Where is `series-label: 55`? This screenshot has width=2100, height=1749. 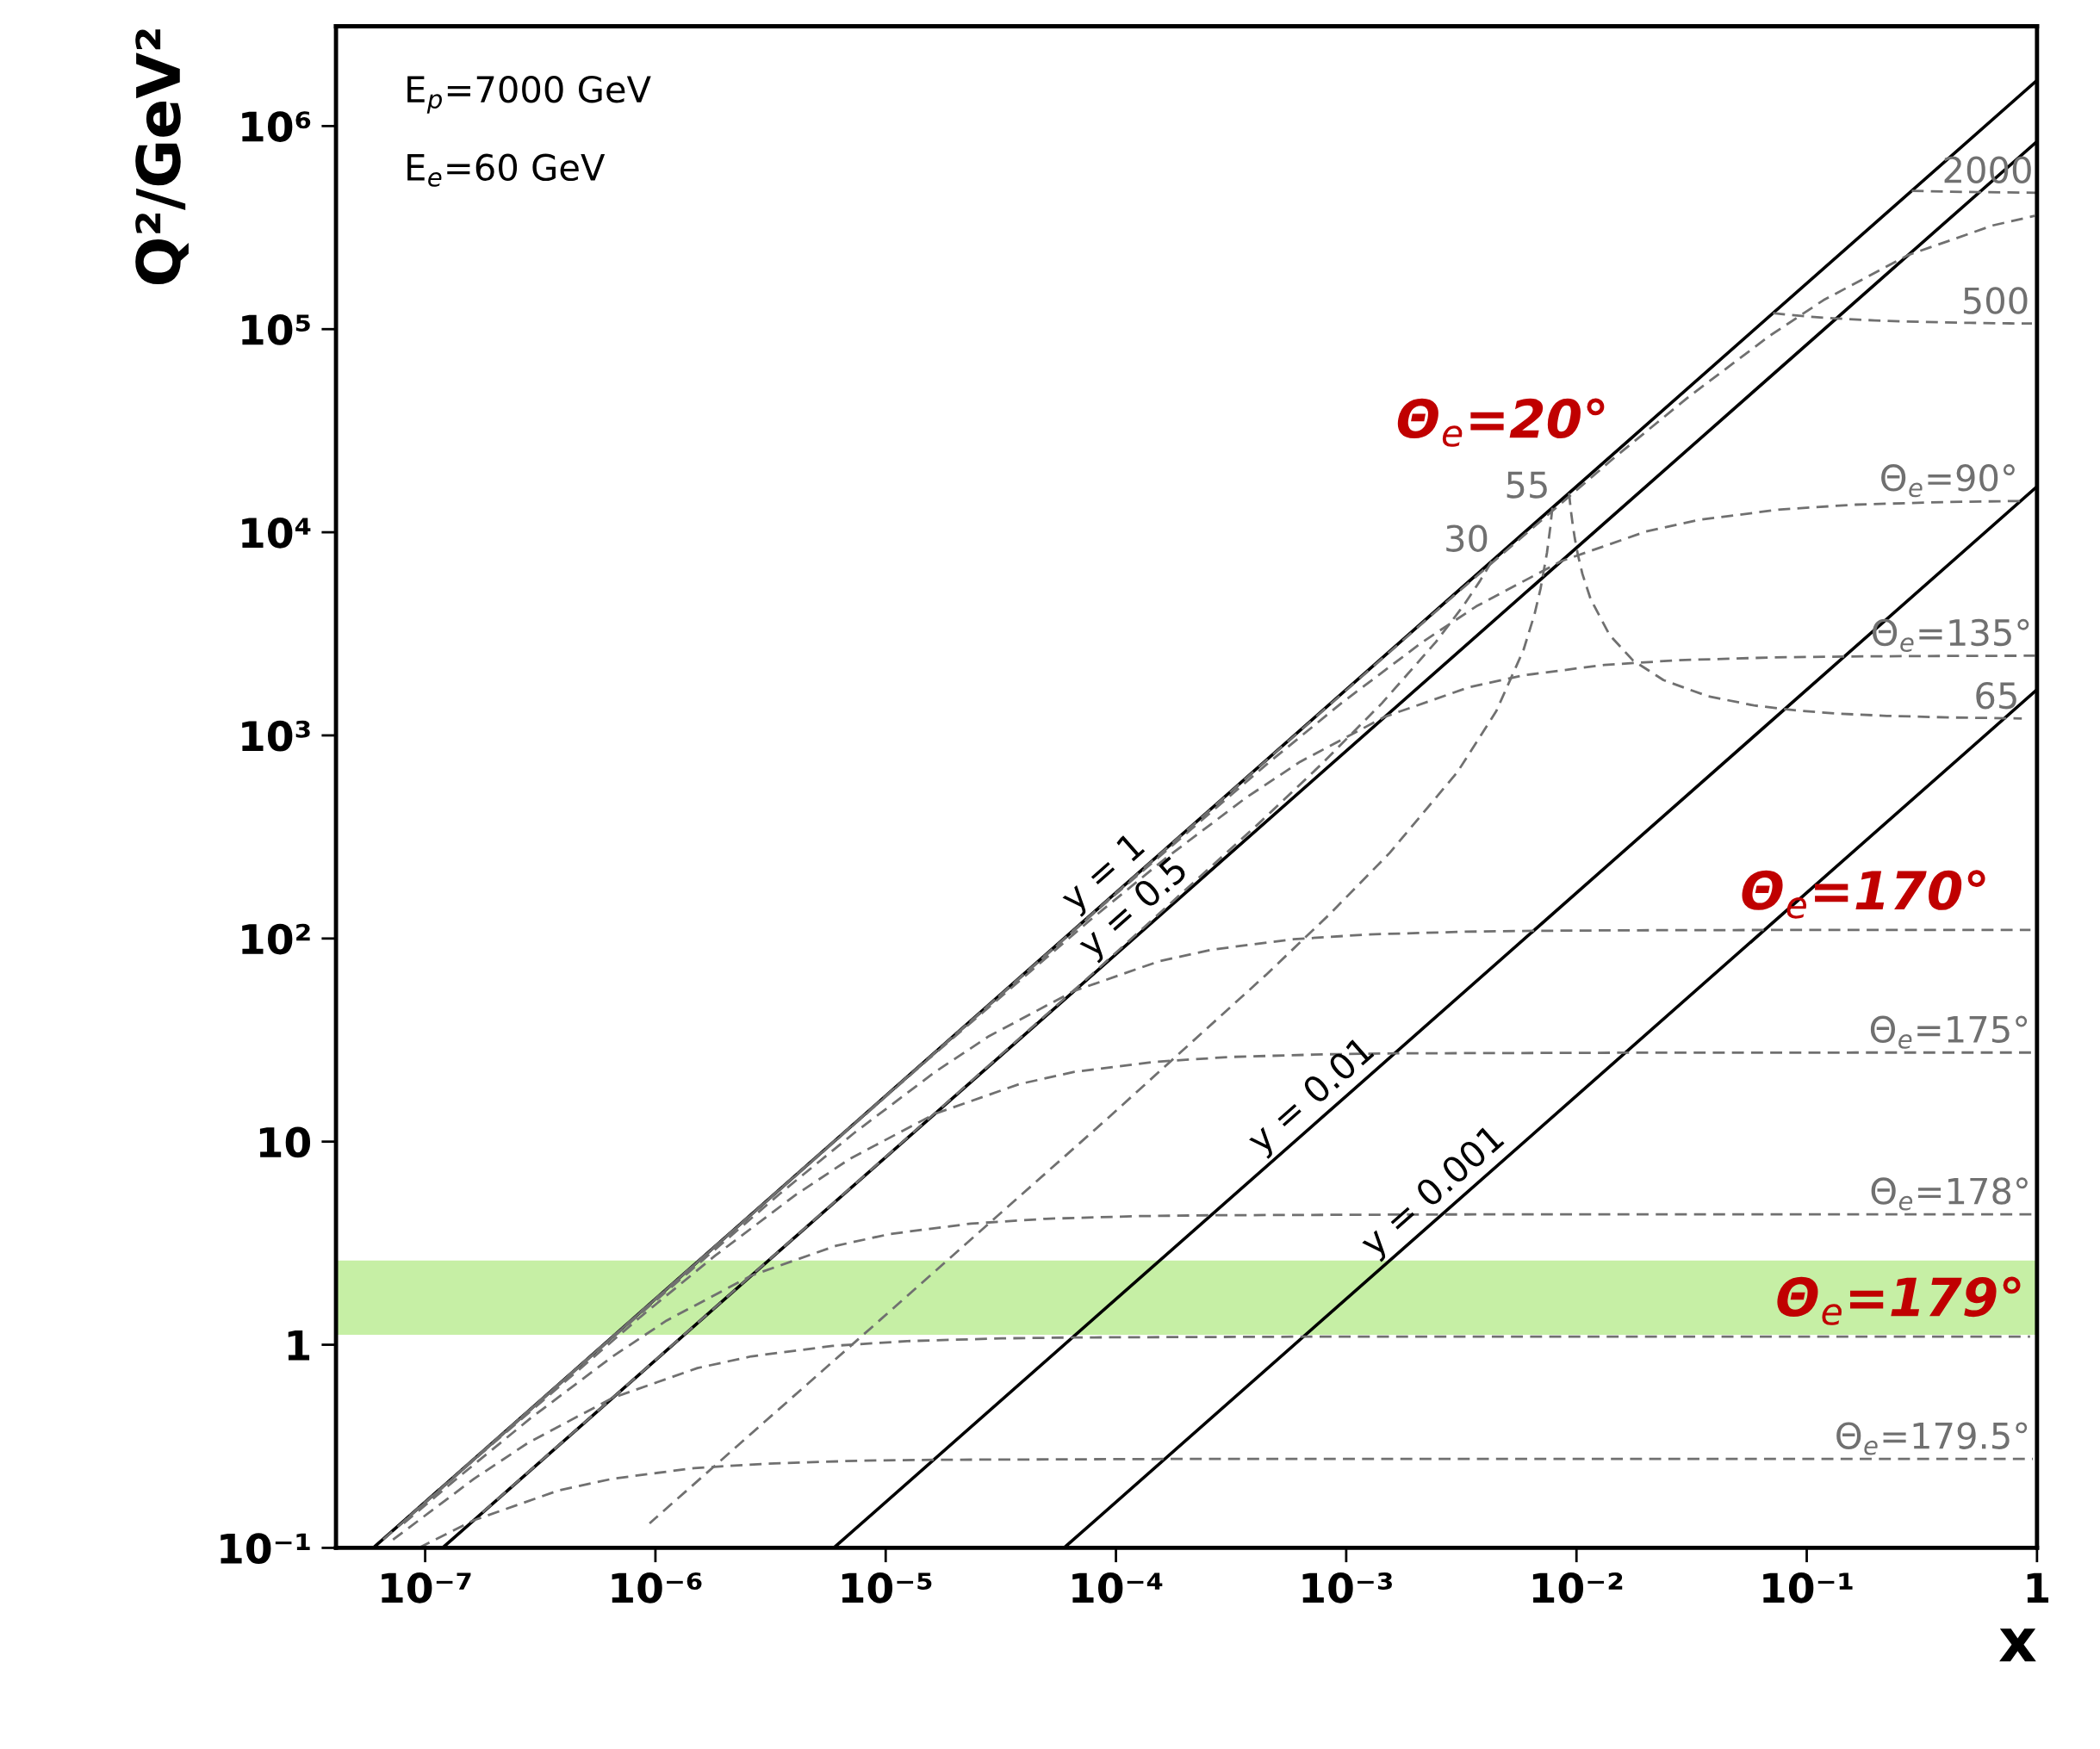 series-label: 55 is located at coordinates (1527, 485).